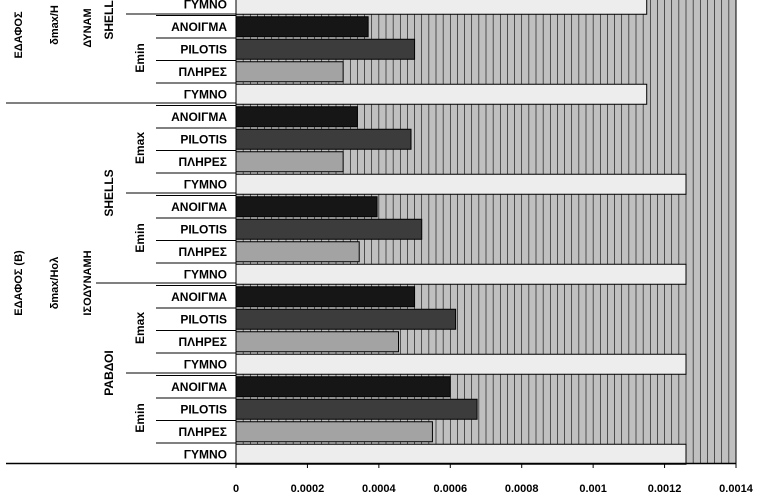  Describe the element at coordinates (19, 283) in the screenshot. I see `soil-label: ΕΔΑΦΟΣ (Β)` at that location.